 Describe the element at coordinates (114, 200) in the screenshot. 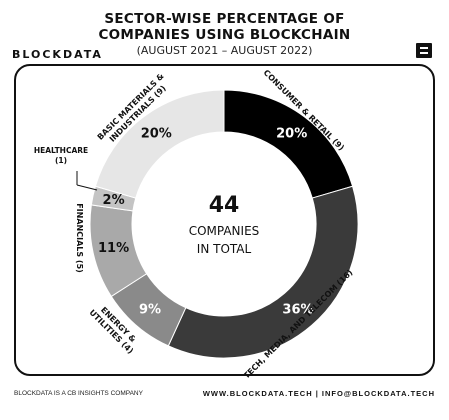

I see `percent-label-healthcare: 2%` at that location.